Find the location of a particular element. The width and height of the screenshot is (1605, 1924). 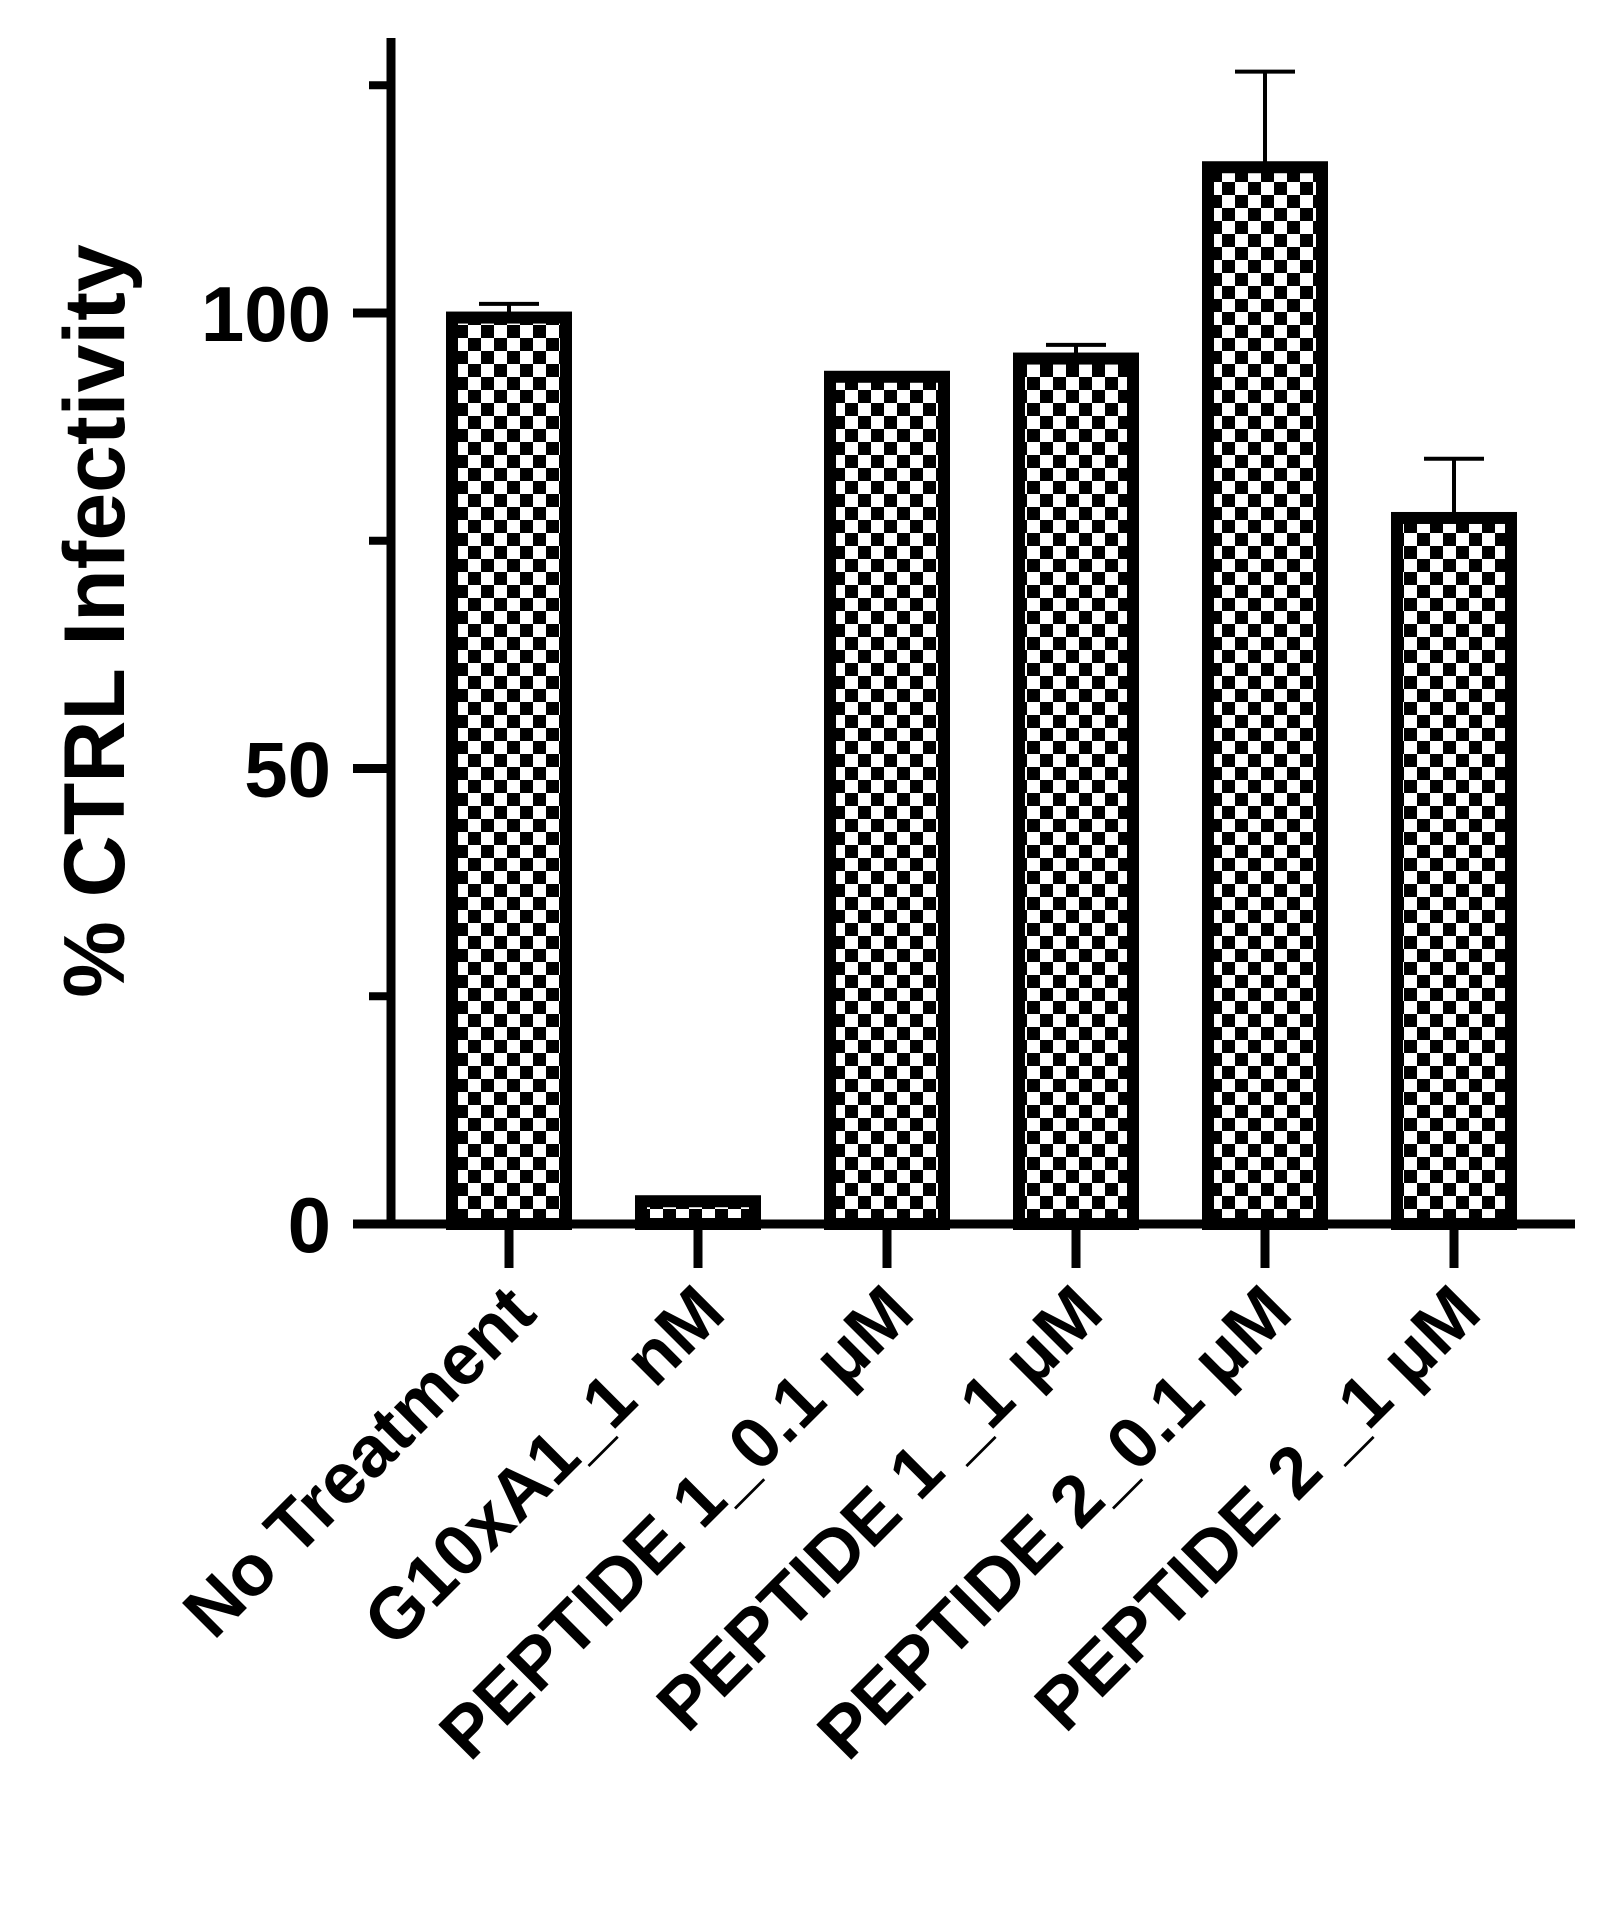

y-axis-title: % CTRL Infectivity is located at coordinates (95, 621).